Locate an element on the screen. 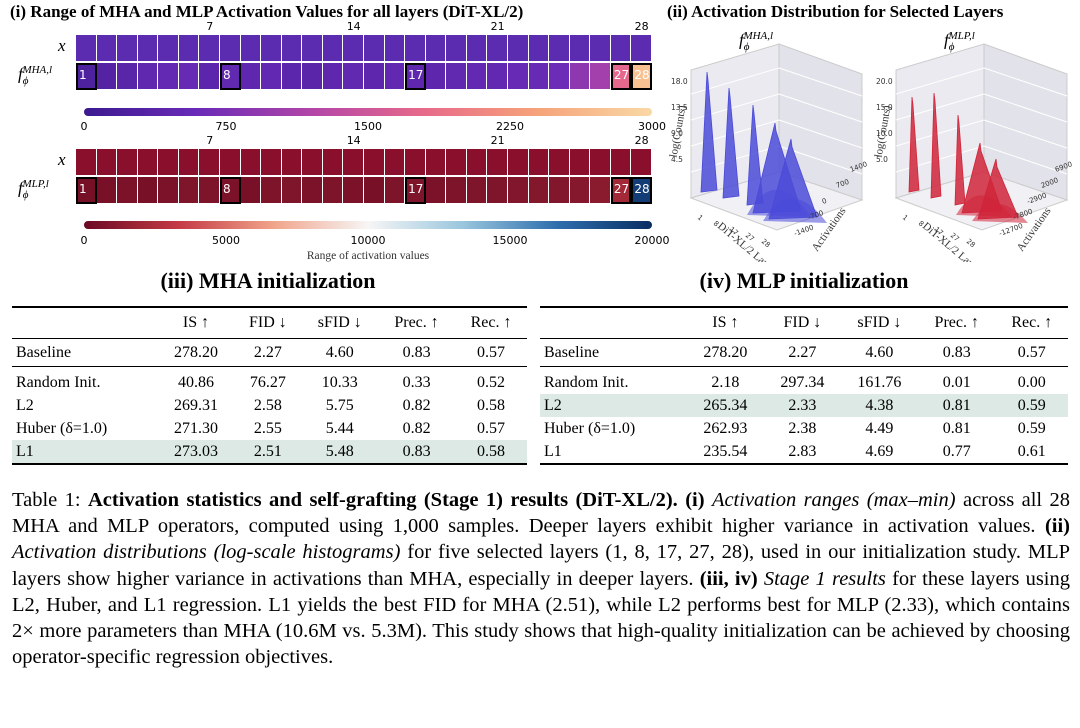 The height and width of the screenshot is (728, 1080). axis-tick: 15.0 is located at coordinates (884, 107).